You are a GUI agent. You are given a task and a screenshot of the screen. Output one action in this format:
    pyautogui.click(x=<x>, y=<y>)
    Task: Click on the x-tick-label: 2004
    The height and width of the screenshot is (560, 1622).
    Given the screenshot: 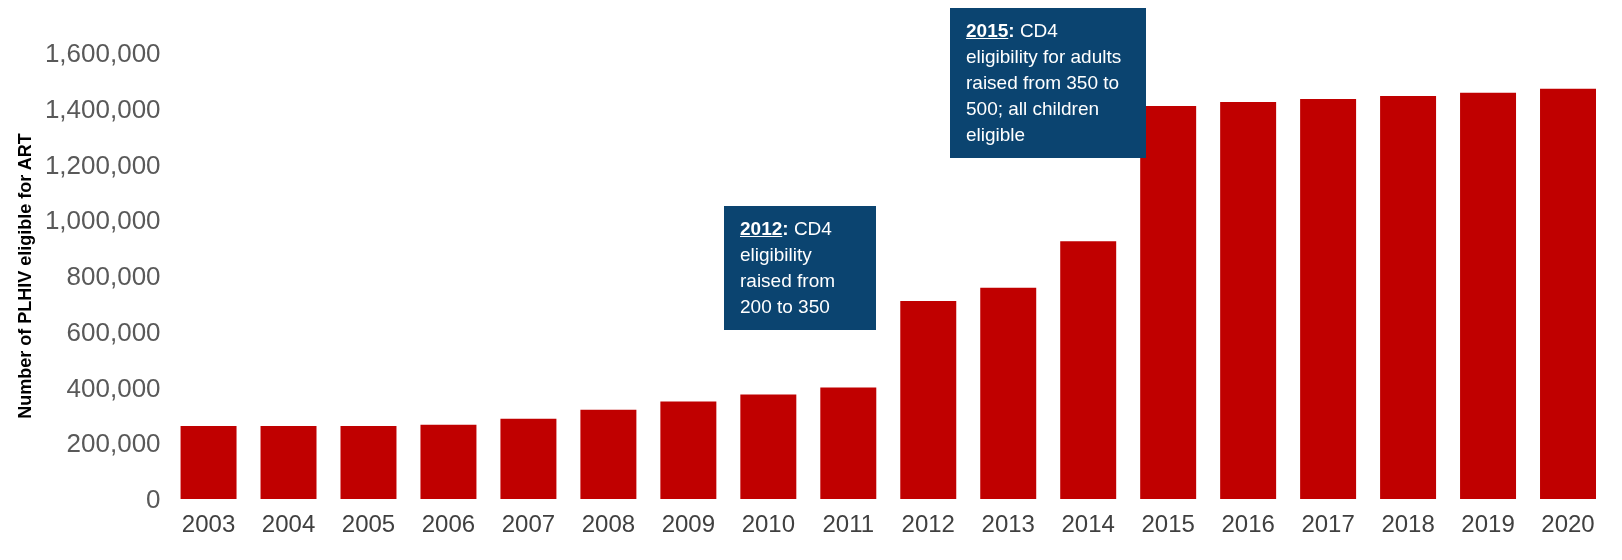 What is the action you would take?
    pyautogui.click(x=288, y=523)
    